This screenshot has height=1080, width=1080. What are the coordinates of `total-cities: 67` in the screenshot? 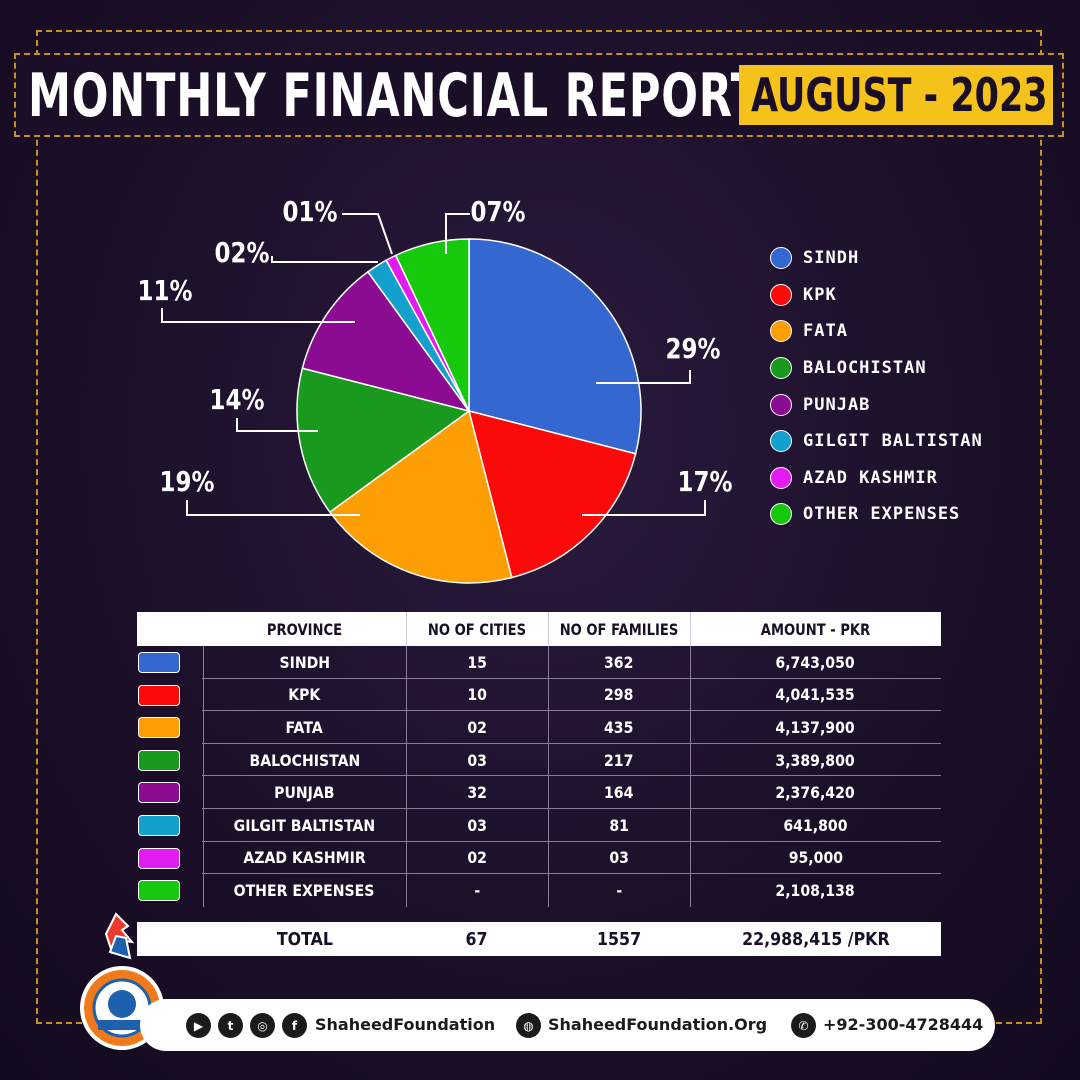 It's located at (477, 939).